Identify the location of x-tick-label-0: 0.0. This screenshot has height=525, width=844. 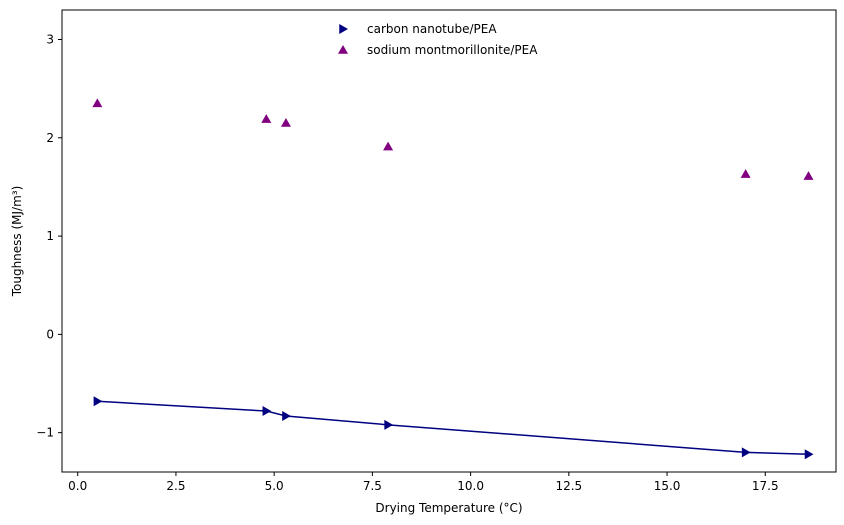
(77, 486).